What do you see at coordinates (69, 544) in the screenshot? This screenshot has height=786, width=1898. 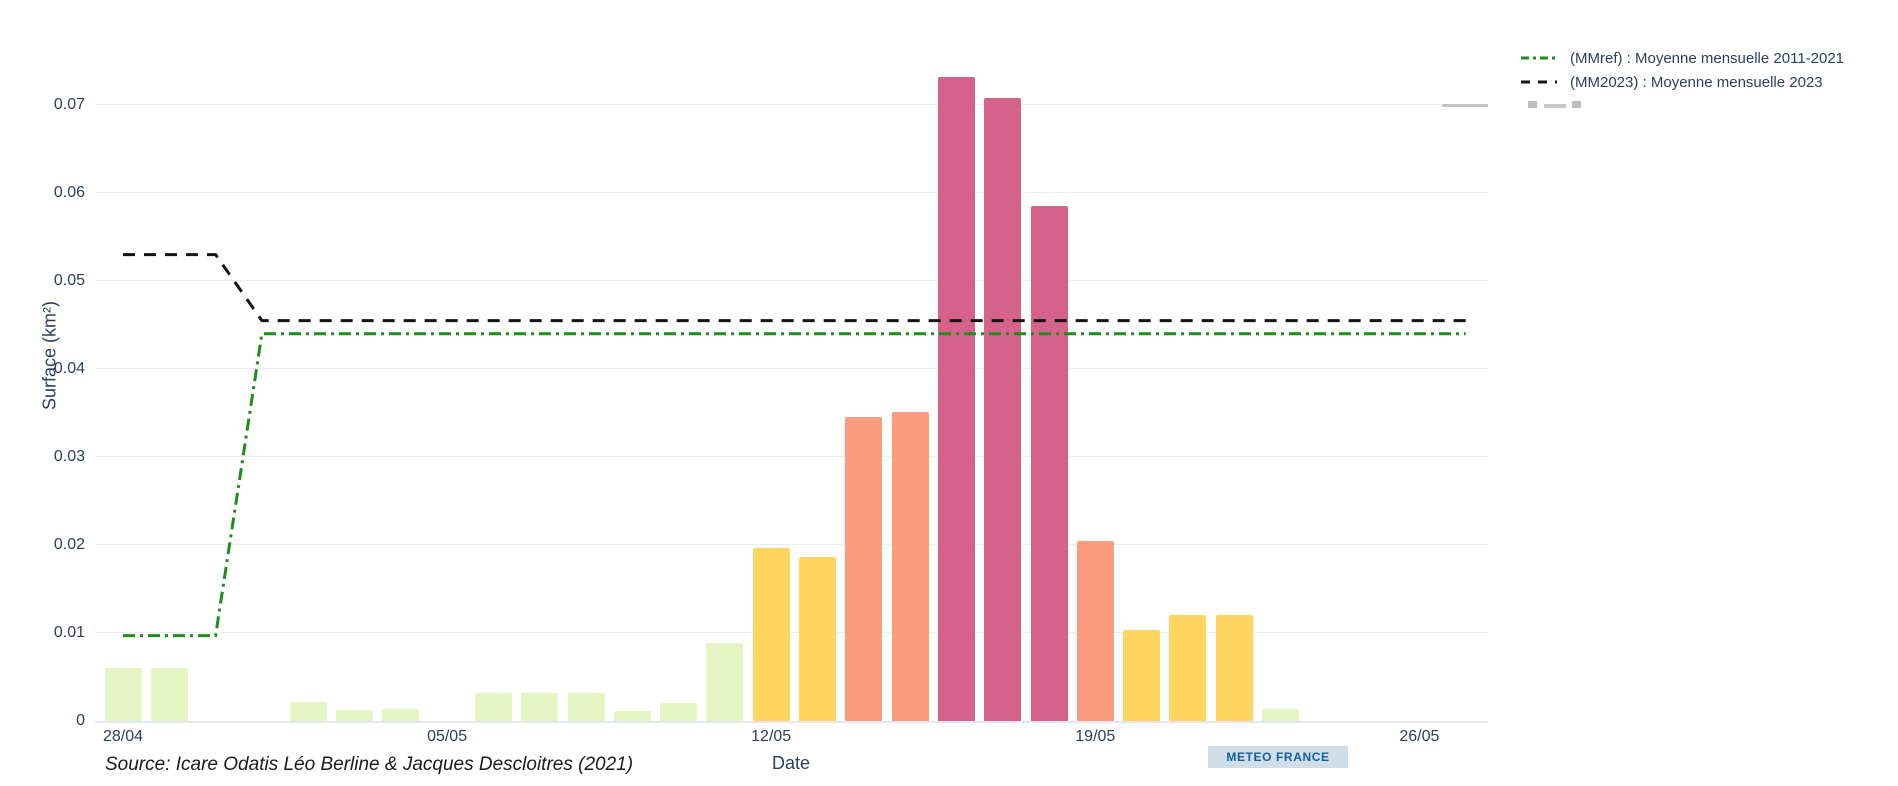 I see `y-tick-0.02: 0.02` at bounding box center [69, 544].